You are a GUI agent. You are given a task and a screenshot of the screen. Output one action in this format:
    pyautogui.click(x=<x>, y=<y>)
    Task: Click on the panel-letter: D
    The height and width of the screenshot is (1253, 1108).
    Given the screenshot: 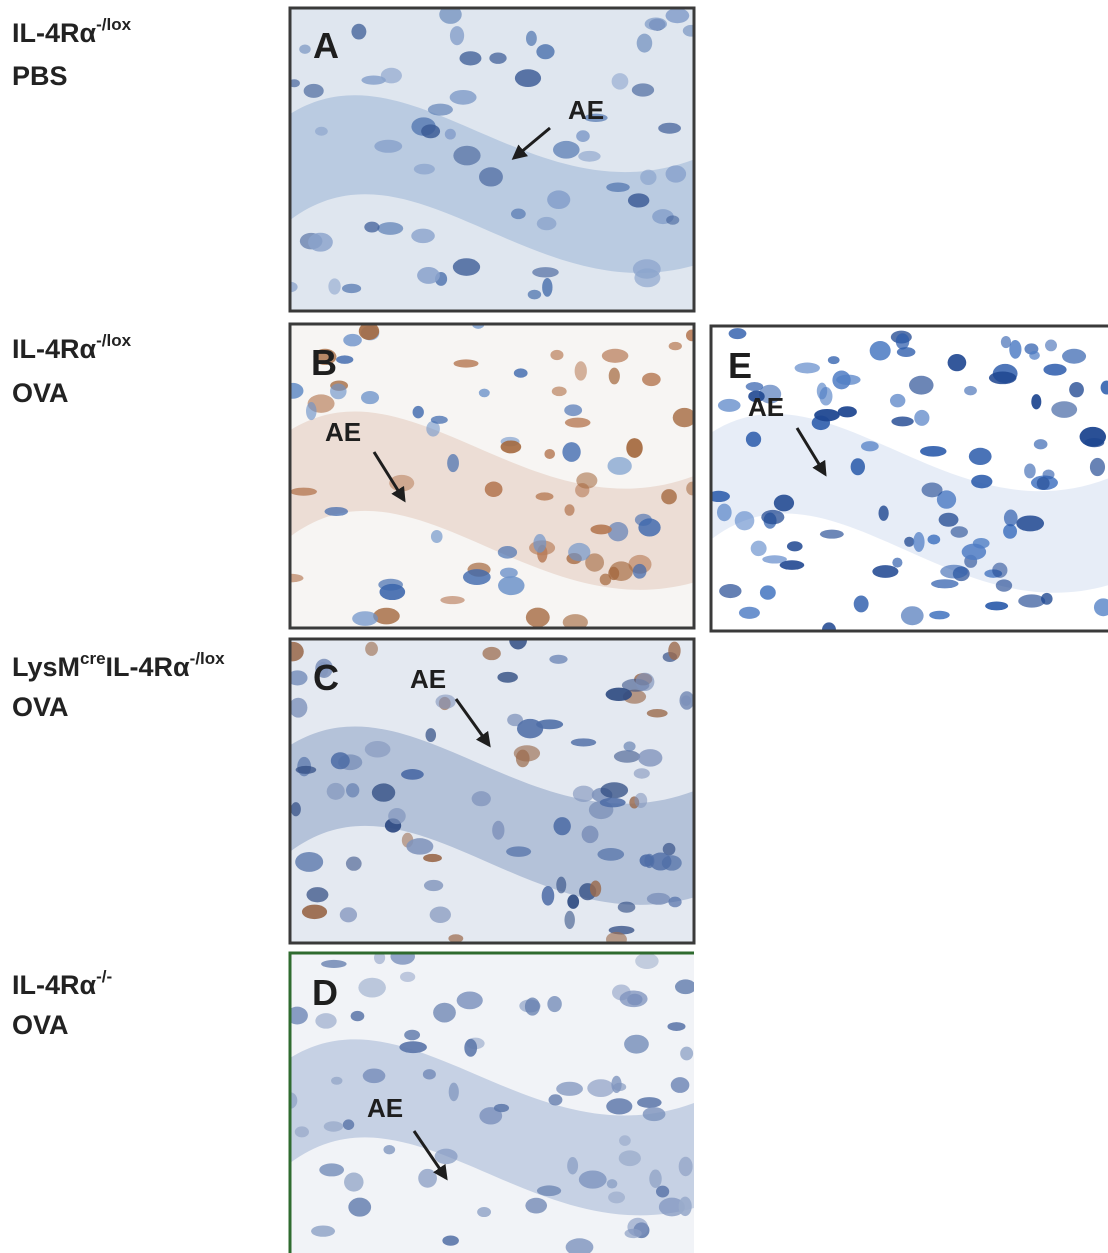 What is the action you would take?
    pyautogui.click(x=325, y=992)
    